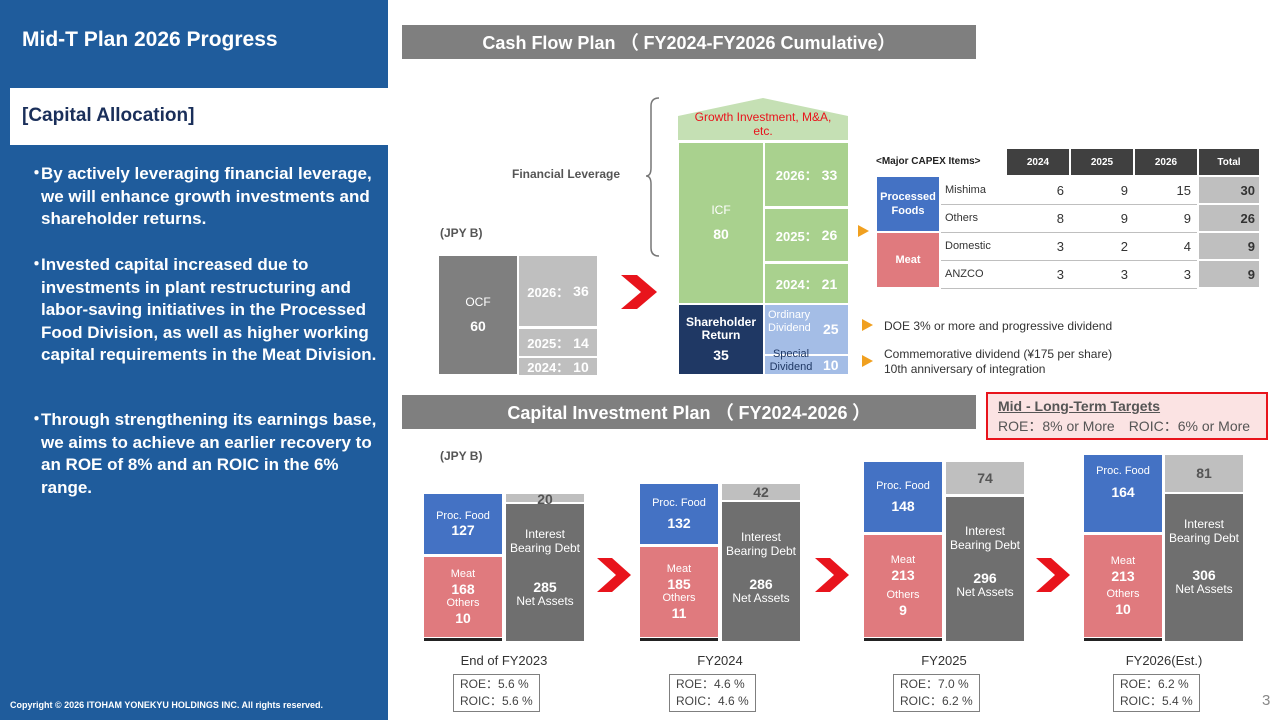 The height and width of the screenshot is (720, 1280). I want to click on capex-title: <Major CAPEX Items>, so click(928, 161).